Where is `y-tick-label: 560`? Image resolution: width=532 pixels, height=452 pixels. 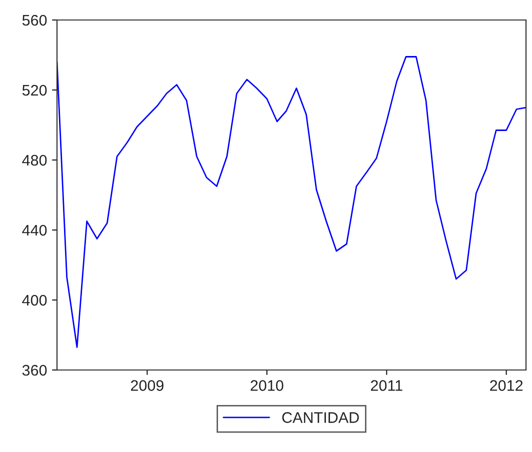 y-tick-label: 560 is located at coordinates (34, 20).